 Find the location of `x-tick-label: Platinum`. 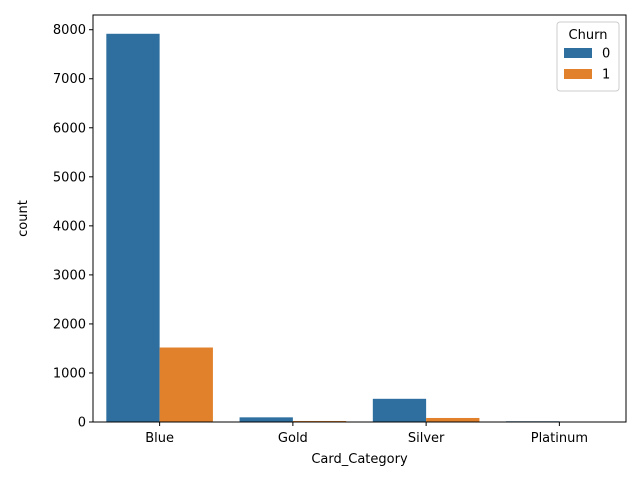

x-tick-label: Platinum is located at coordinates (559, 438).